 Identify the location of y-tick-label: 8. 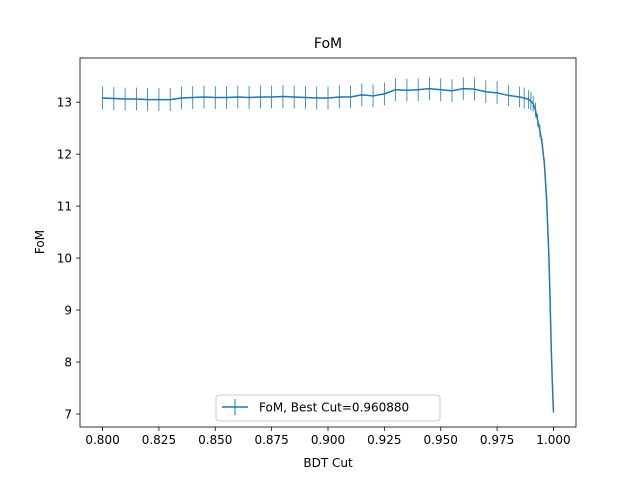
(68, 363).